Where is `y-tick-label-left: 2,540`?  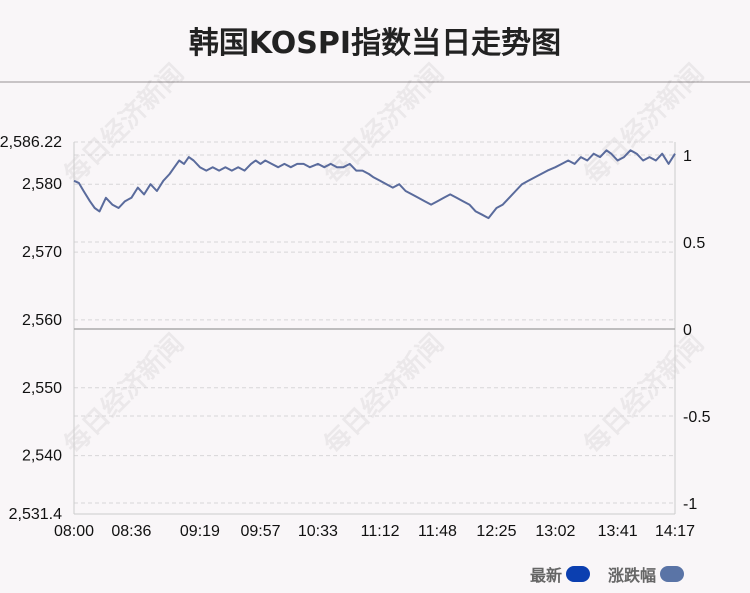 y-tick-label-left: 2,540 is located at coordinates (42, 456).